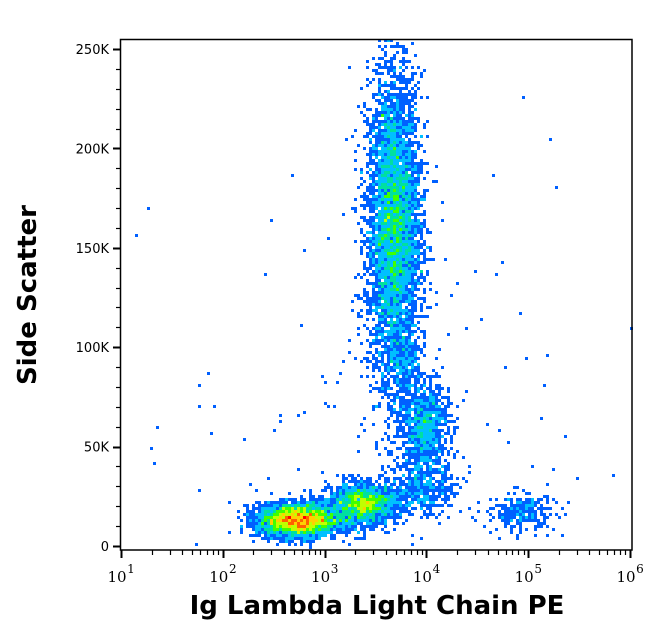  I want to click on x-axis-title: Ig Lambda Light Chain PE, so click(377, 606).